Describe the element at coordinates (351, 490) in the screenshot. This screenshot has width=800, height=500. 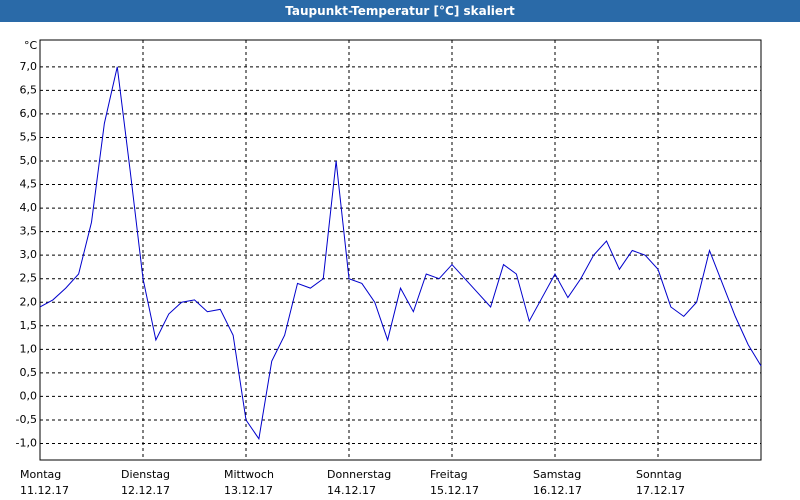
I see `x-tick-label: 14.12.17` at that location.